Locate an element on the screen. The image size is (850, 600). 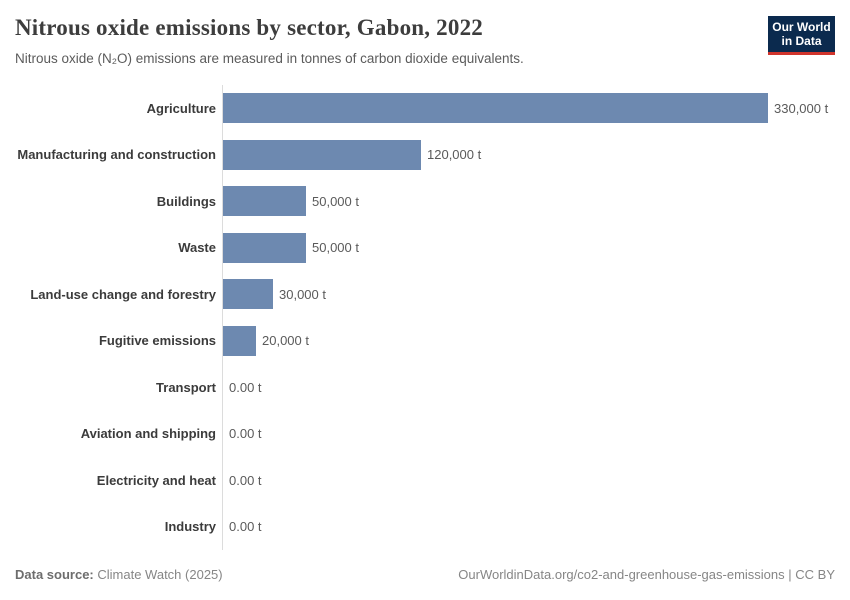
category-label: Fugitive emissions is located at coordinates (157, 341).